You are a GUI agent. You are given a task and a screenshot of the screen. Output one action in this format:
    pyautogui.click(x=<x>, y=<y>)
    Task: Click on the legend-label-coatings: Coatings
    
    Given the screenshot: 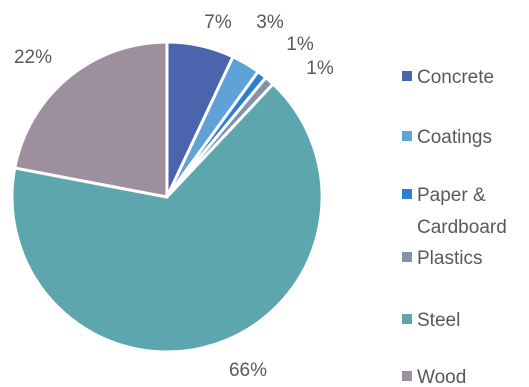 What is the action you would take?
    pyautogui.click(x=454, y=137)
    